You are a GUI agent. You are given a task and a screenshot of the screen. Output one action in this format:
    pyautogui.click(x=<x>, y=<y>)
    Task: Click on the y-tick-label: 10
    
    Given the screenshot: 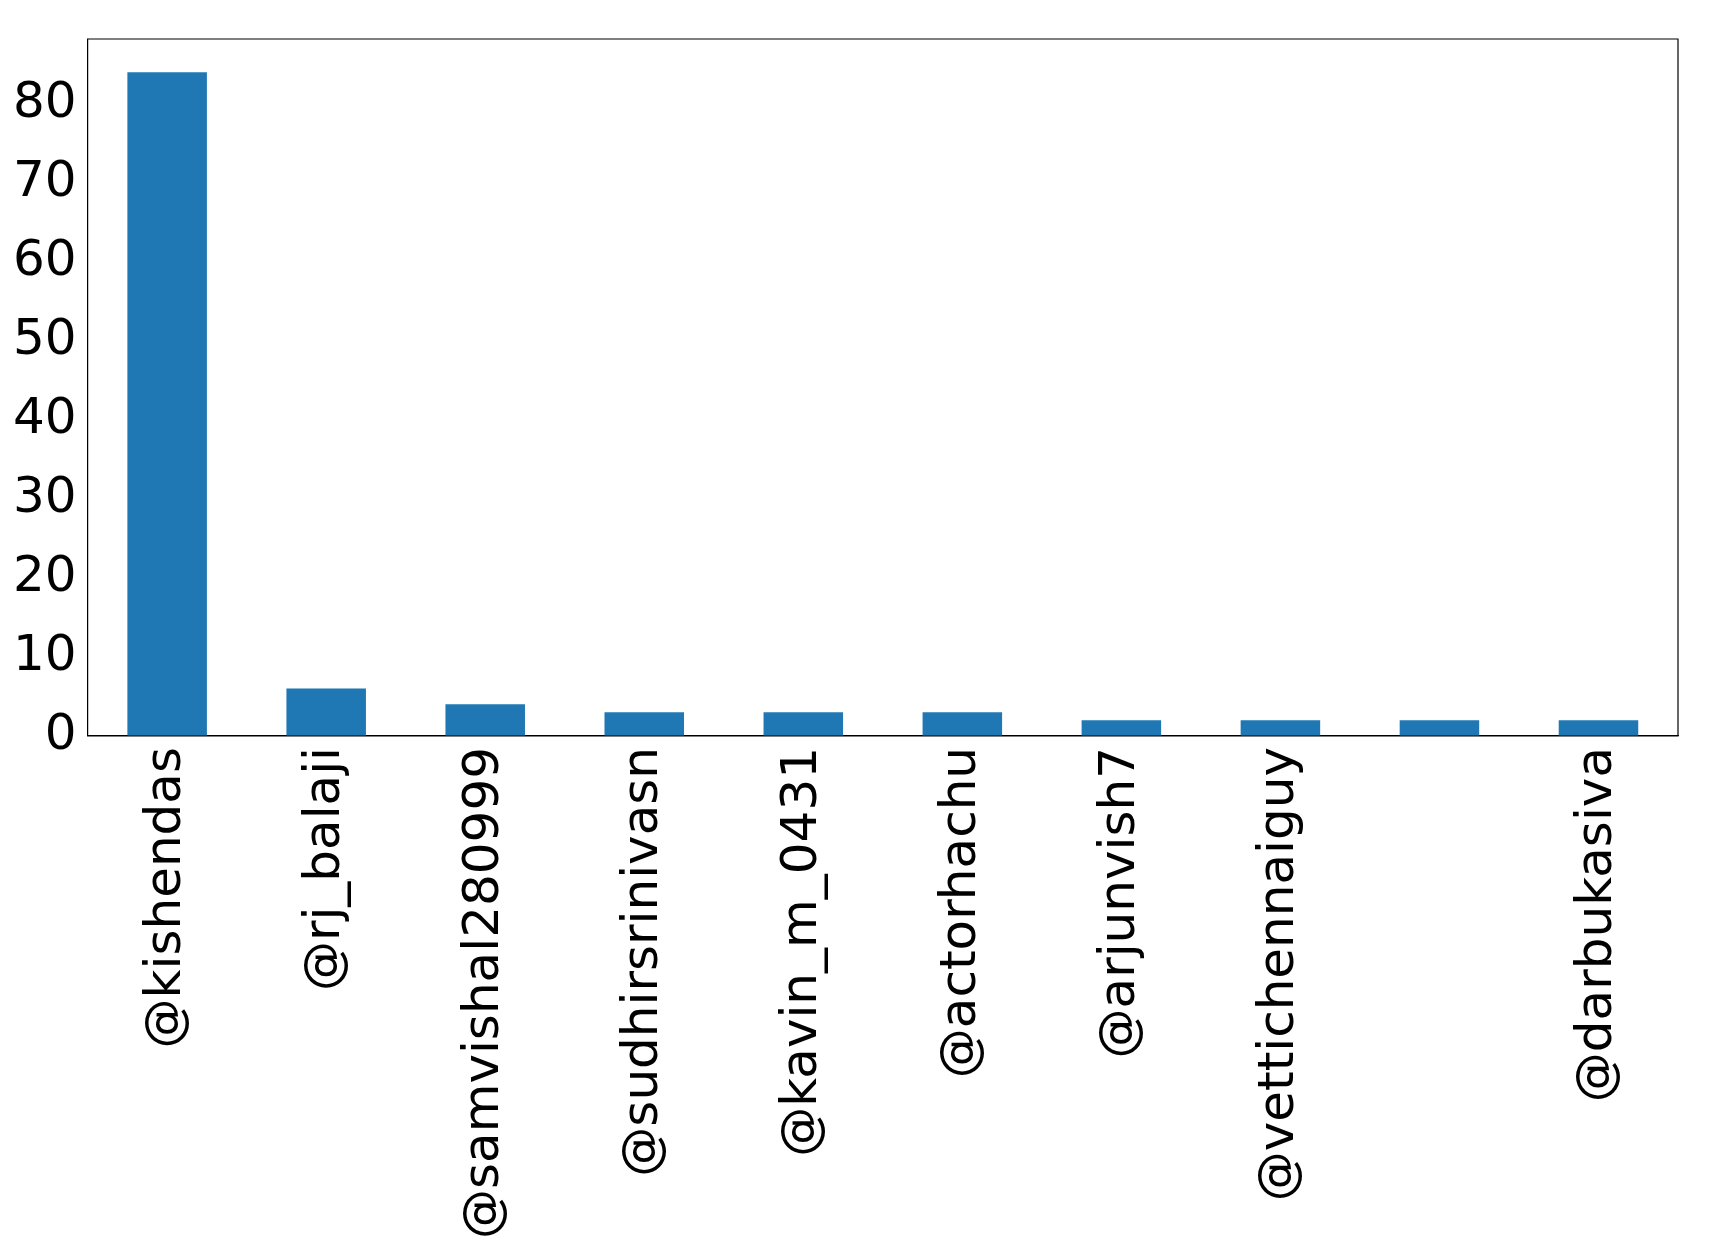 What is the action you would take?
    pyautogui.click(x=45, y=652)
    